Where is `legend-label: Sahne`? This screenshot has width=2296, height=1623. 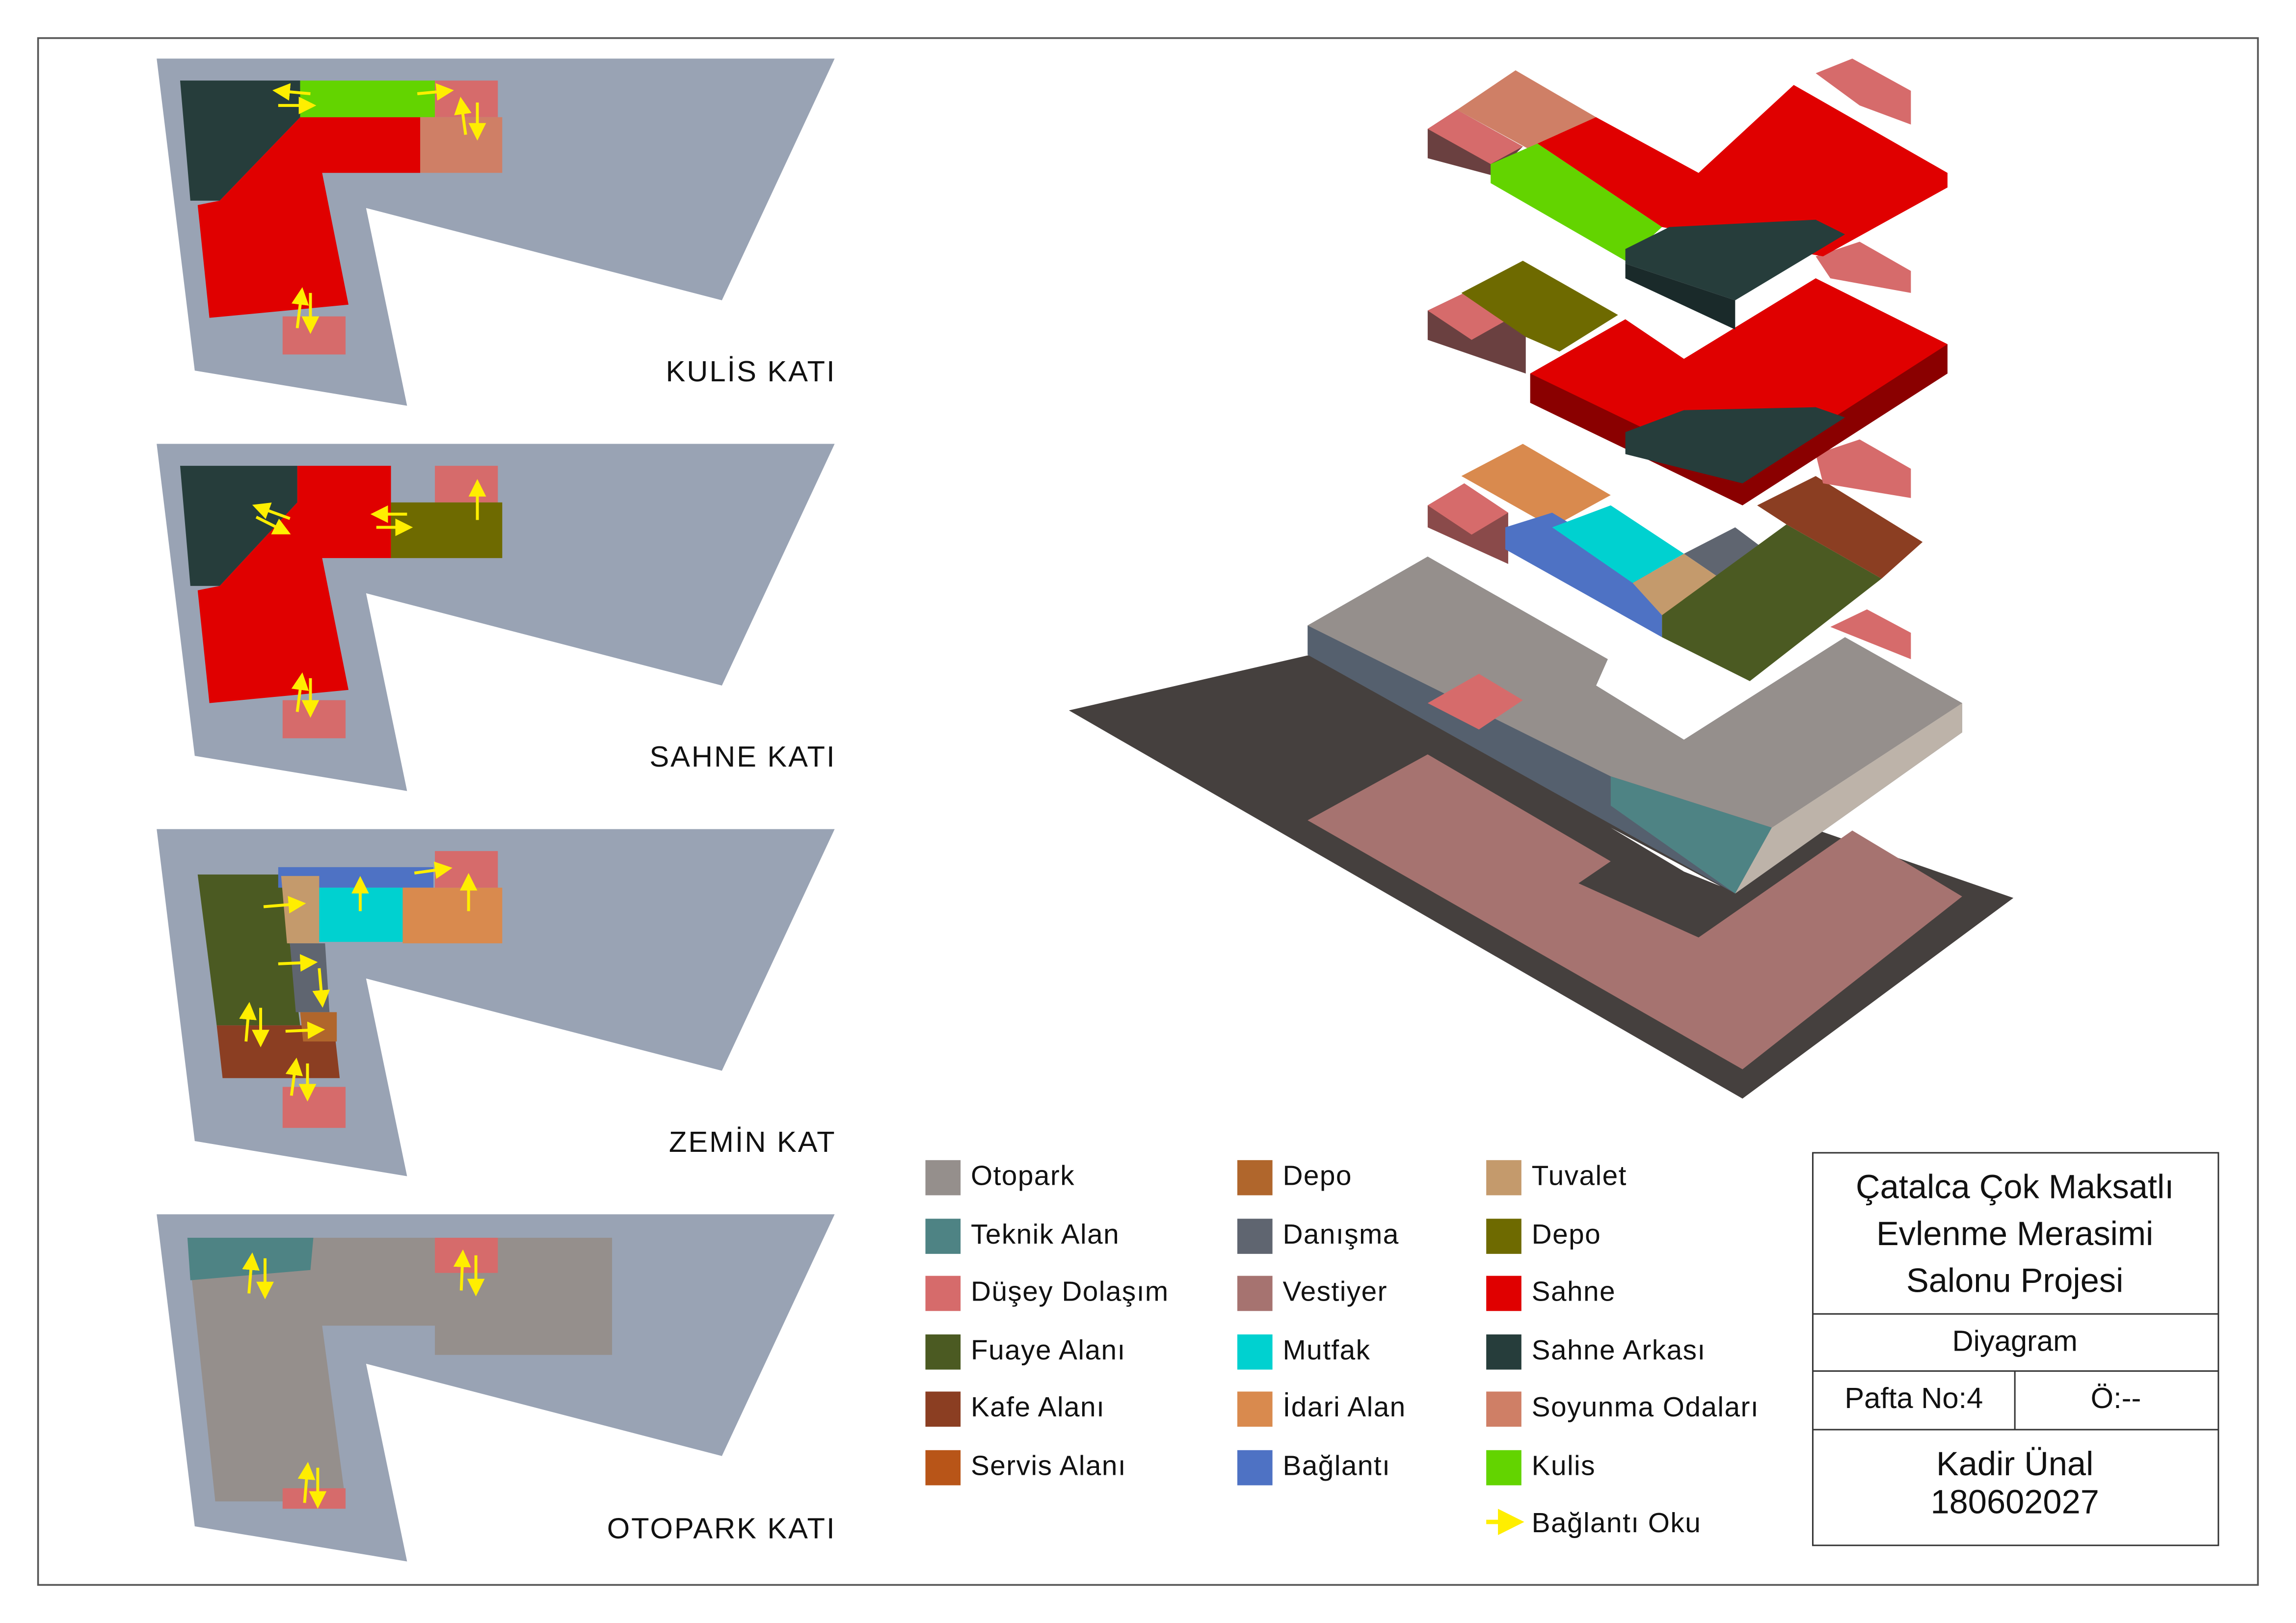
legend-label: Sahne is located at coordinates (1574, 1291).